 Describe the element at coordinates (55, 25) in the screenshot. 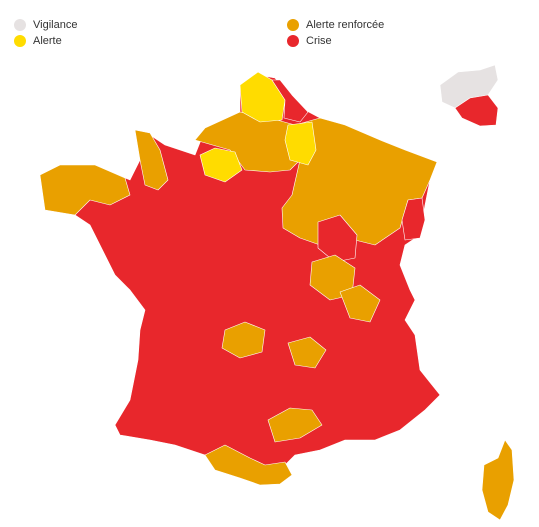

I see `legend-label: Vigilance` at that location.